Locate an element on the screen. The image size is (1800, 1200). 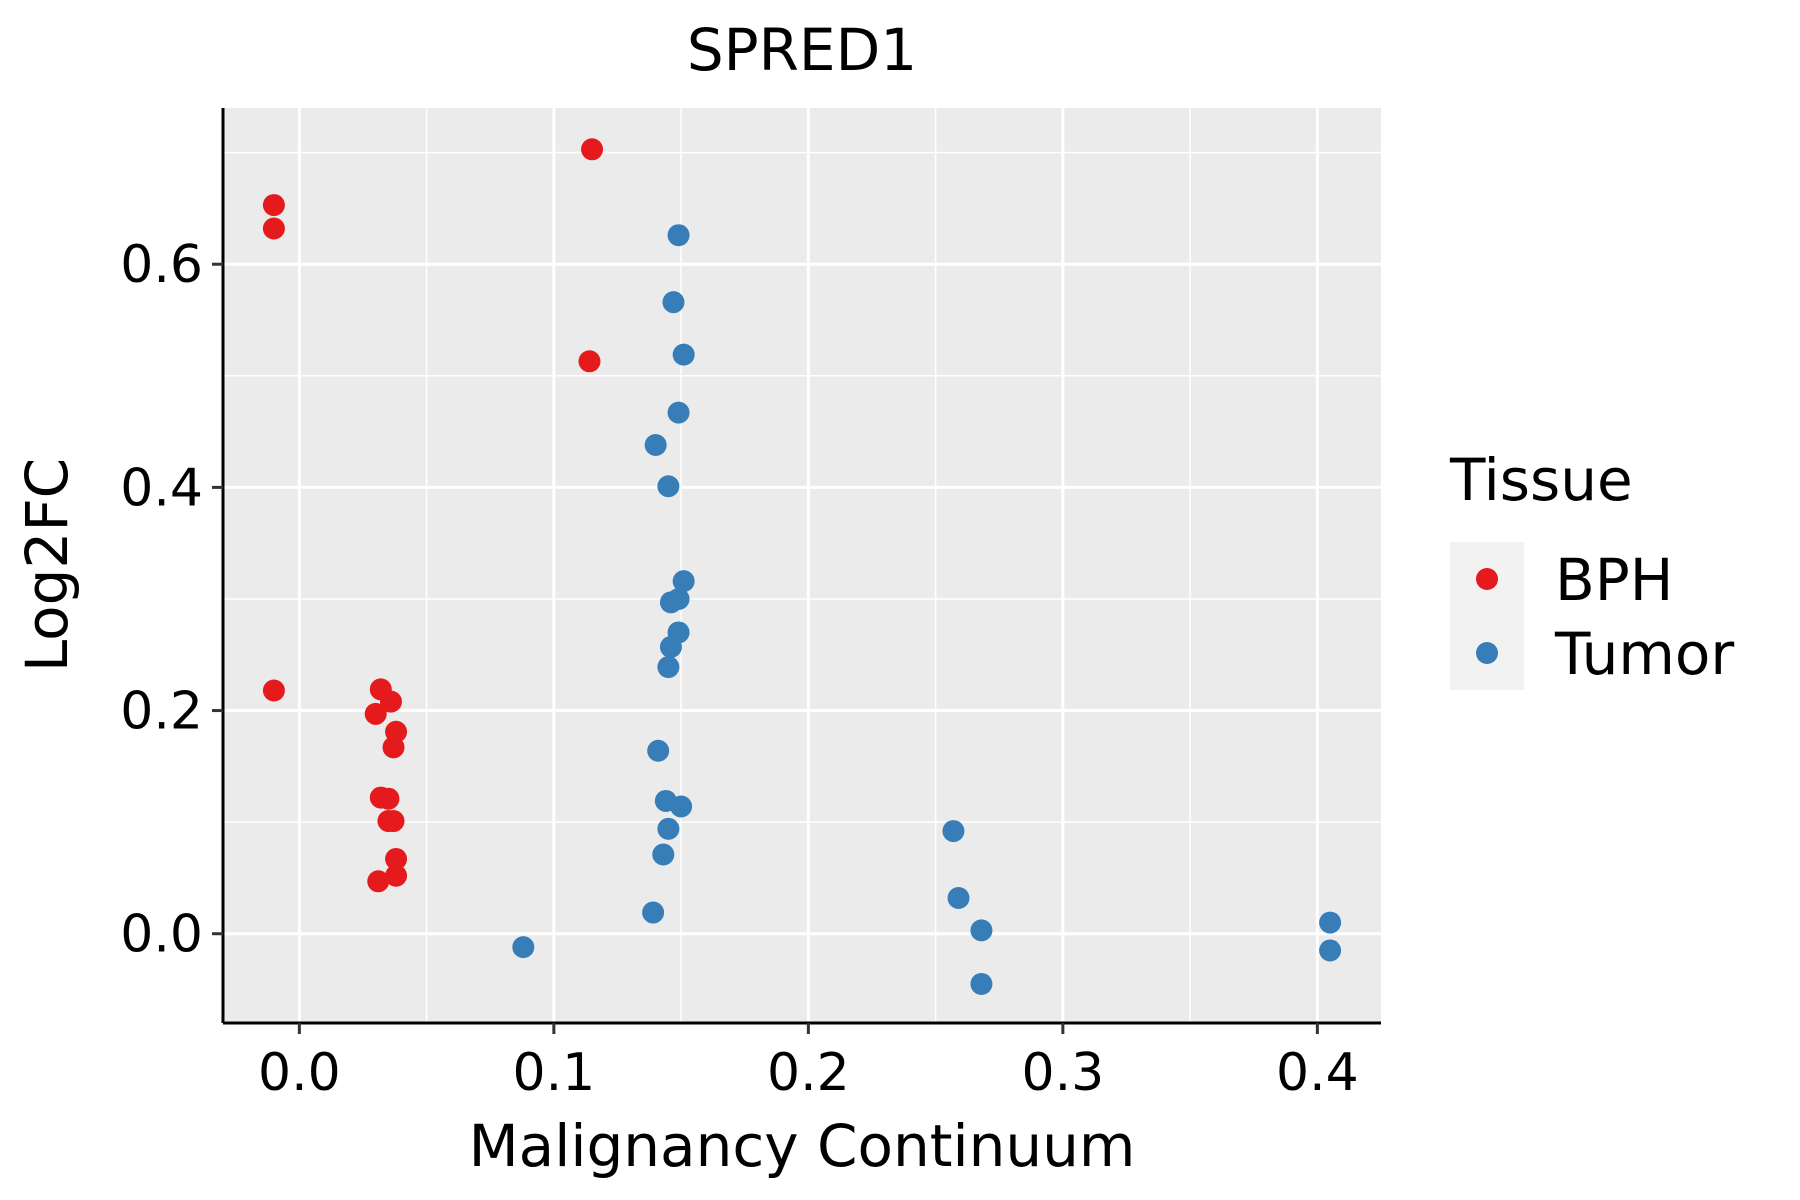
legend-title: Tissue is located at coordinates (1541, 480).